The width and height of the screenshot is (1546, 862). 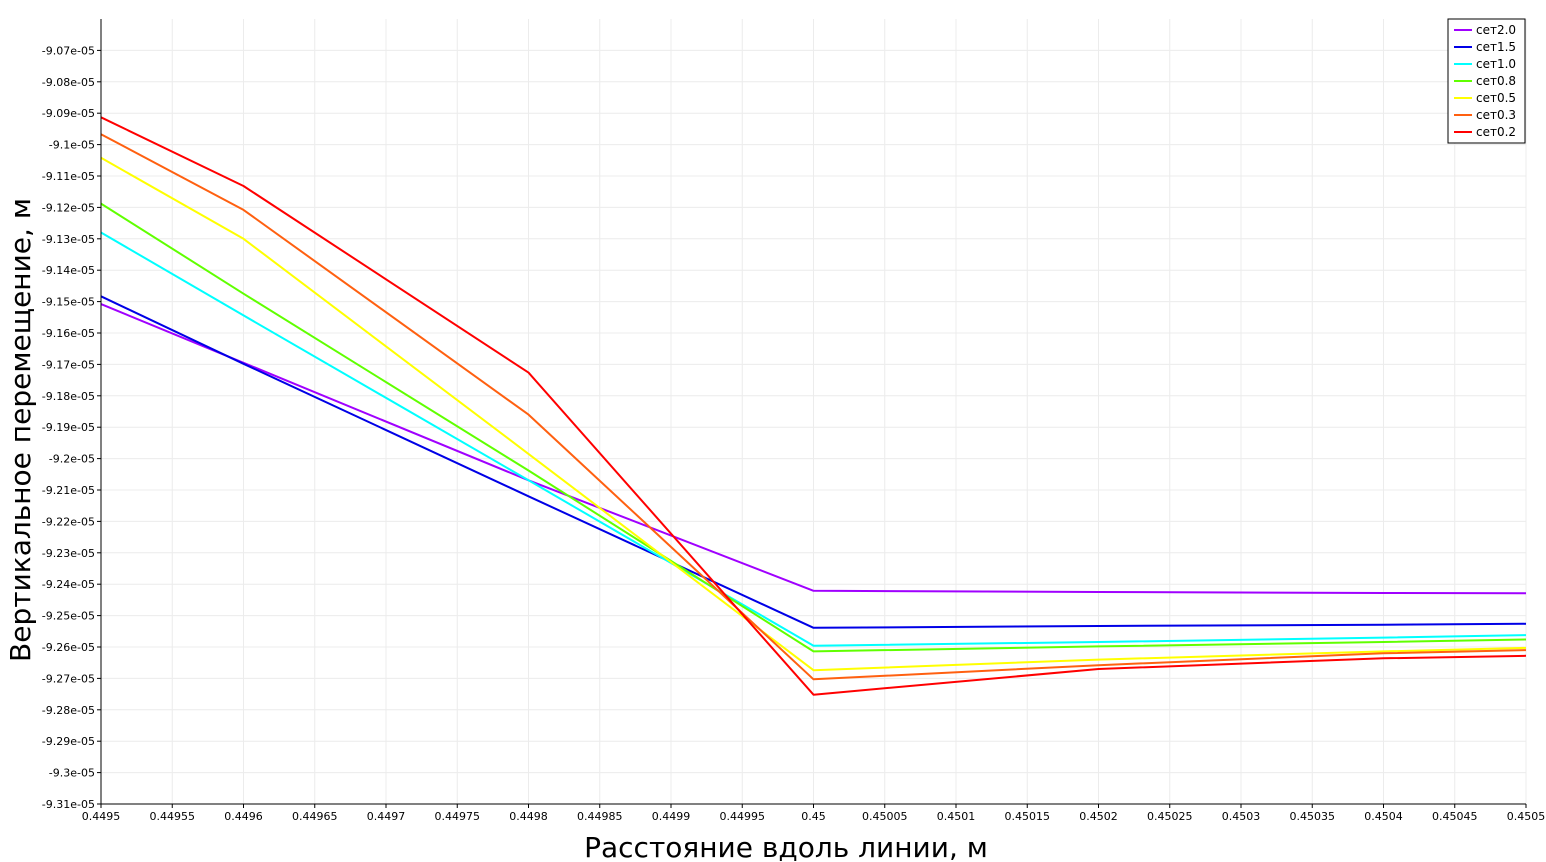 I want to click on y-axis-title: Вертикальное перемещение, м, so click(x=20, y=430).